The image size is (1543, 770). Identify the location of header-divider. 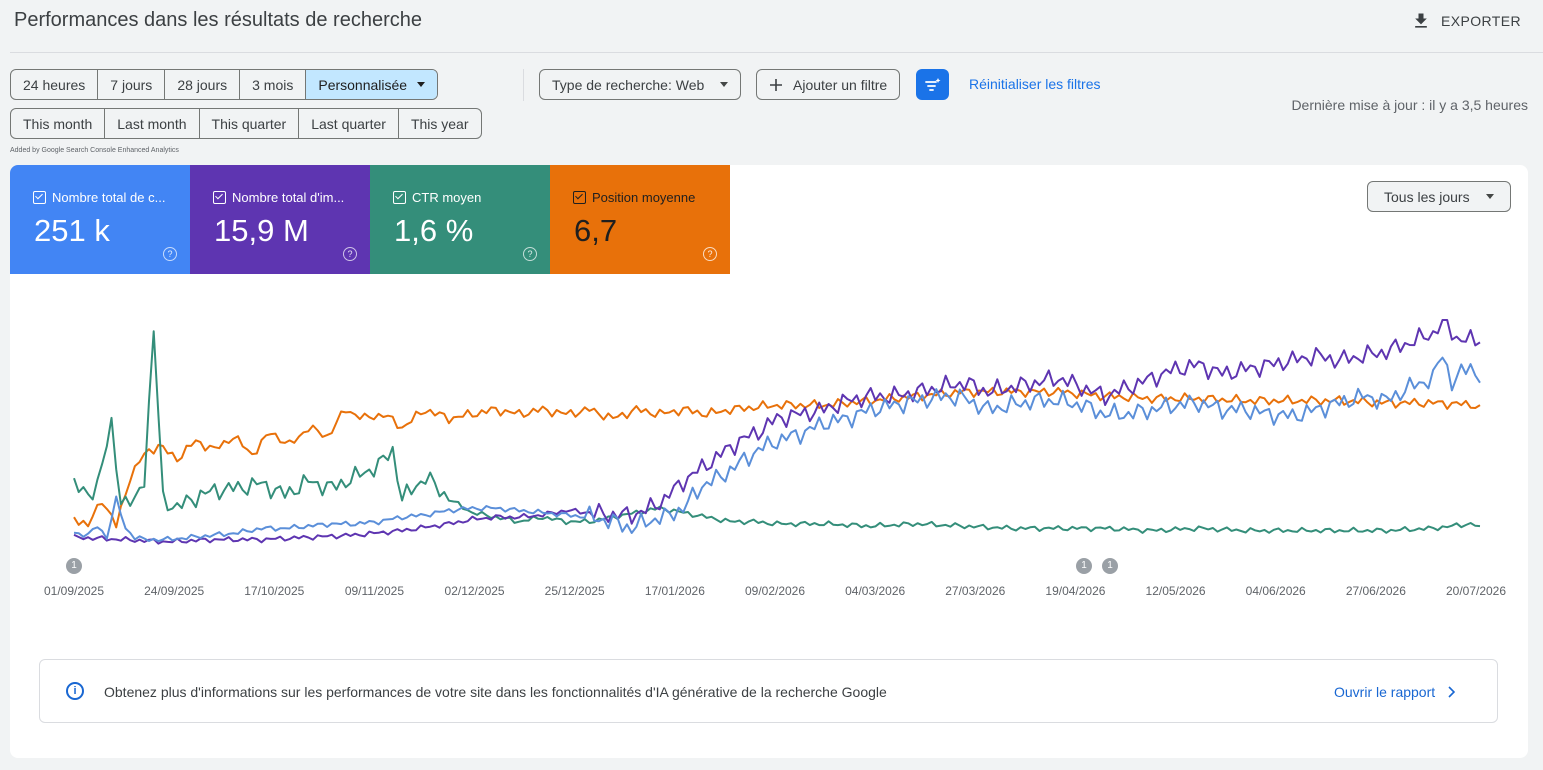
(776, 52).